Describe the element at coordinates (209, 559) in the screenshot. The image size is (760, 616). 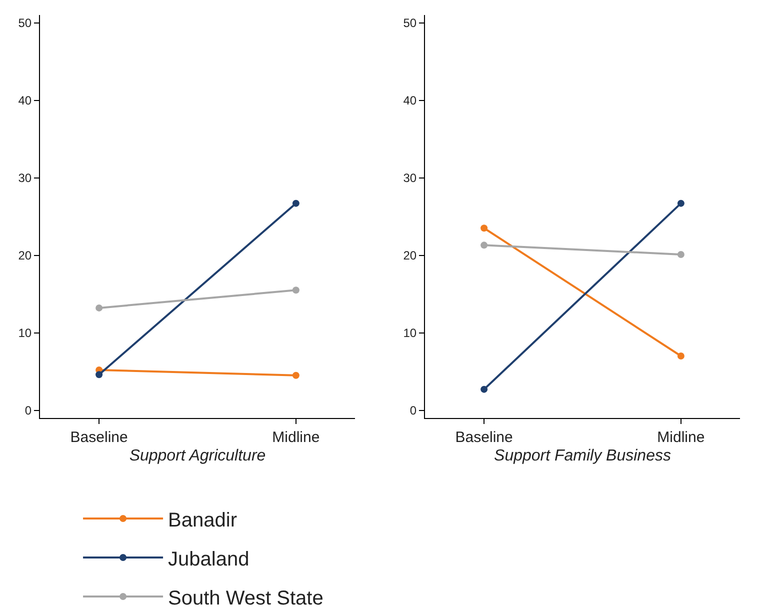
I see `legend-label: Jubaland` at that location.